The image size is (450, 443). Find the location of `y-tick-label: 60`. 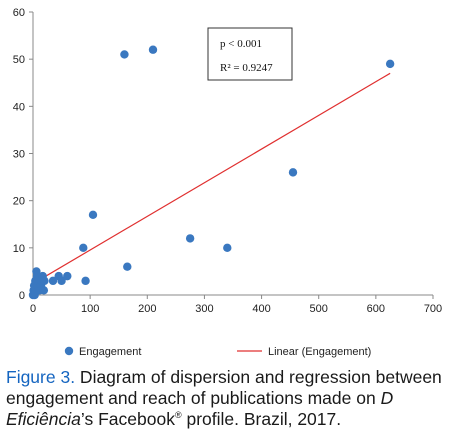

y-tick-label: 60 is located at coordinates (19, 13).